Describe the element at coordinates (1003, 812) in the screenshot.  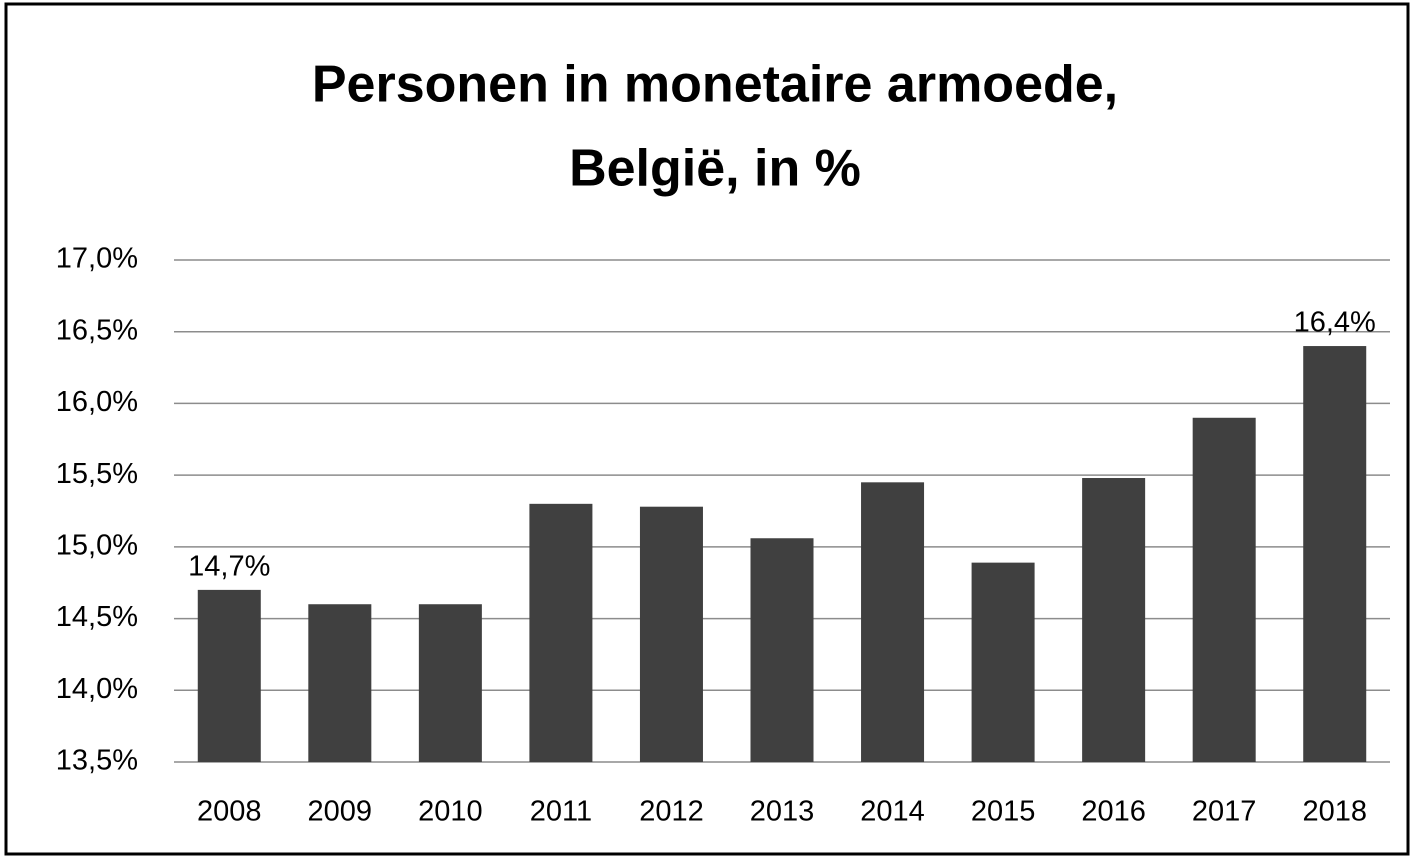
I see `x-tick-label: 2015` at that location.